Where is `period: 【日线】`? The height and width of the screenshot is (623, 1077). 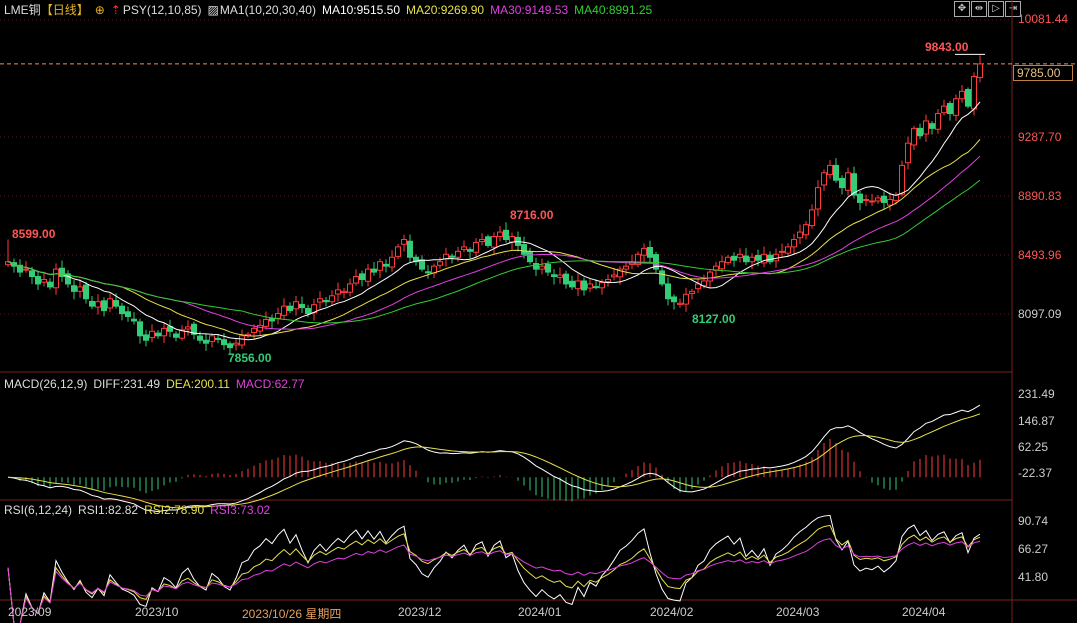
period: 【日线】 is located at coordinates (64, 10).